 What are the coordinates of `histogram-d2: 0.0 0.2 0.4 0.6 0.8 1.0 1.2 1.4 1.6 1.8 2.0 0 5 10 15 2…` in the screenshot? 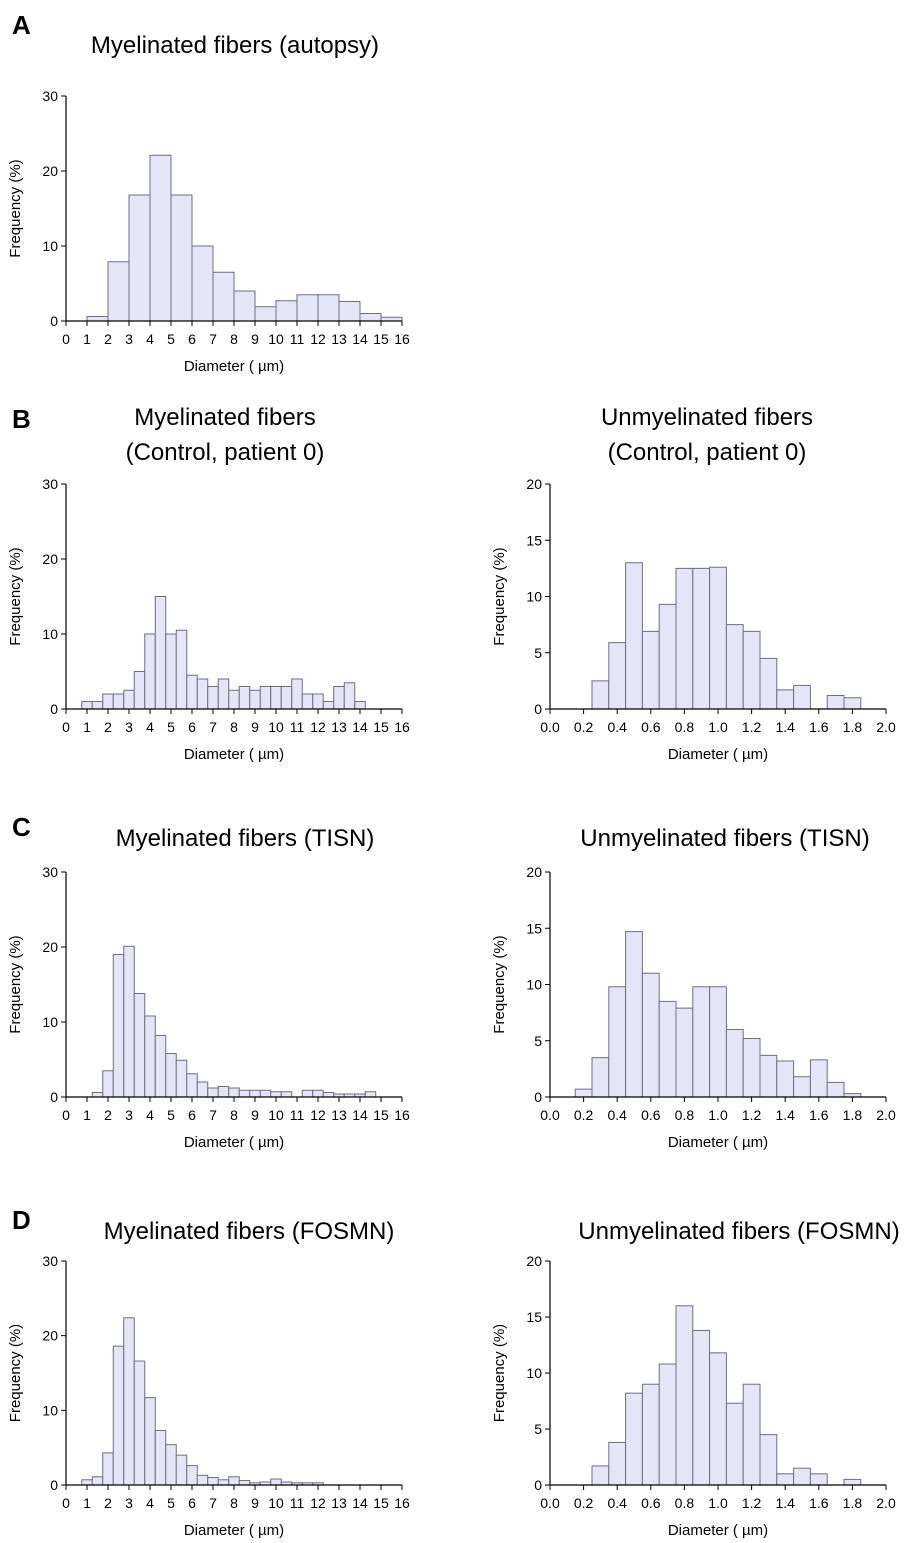 It's located at (693, 1396).